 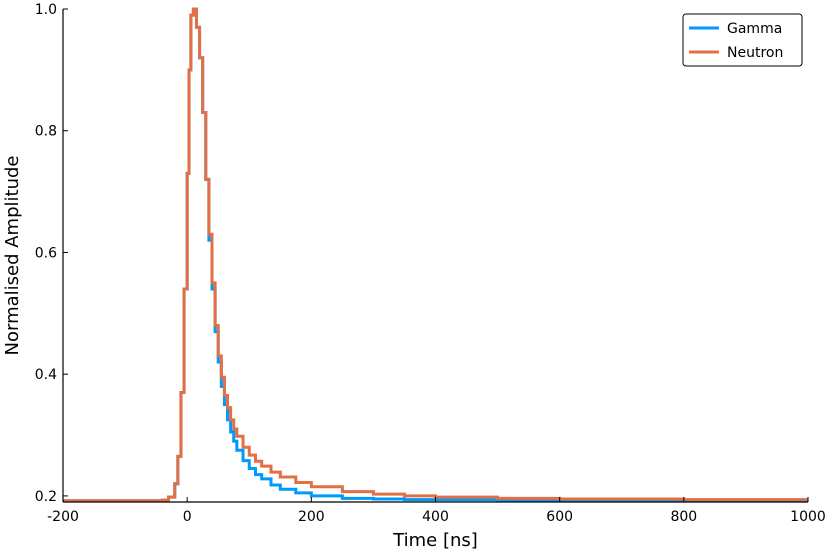 What do you see at coordinates (755, 53) in the screenshot?
I see `legend-label-neutron: Neutron` at bounding box center [755, 53].